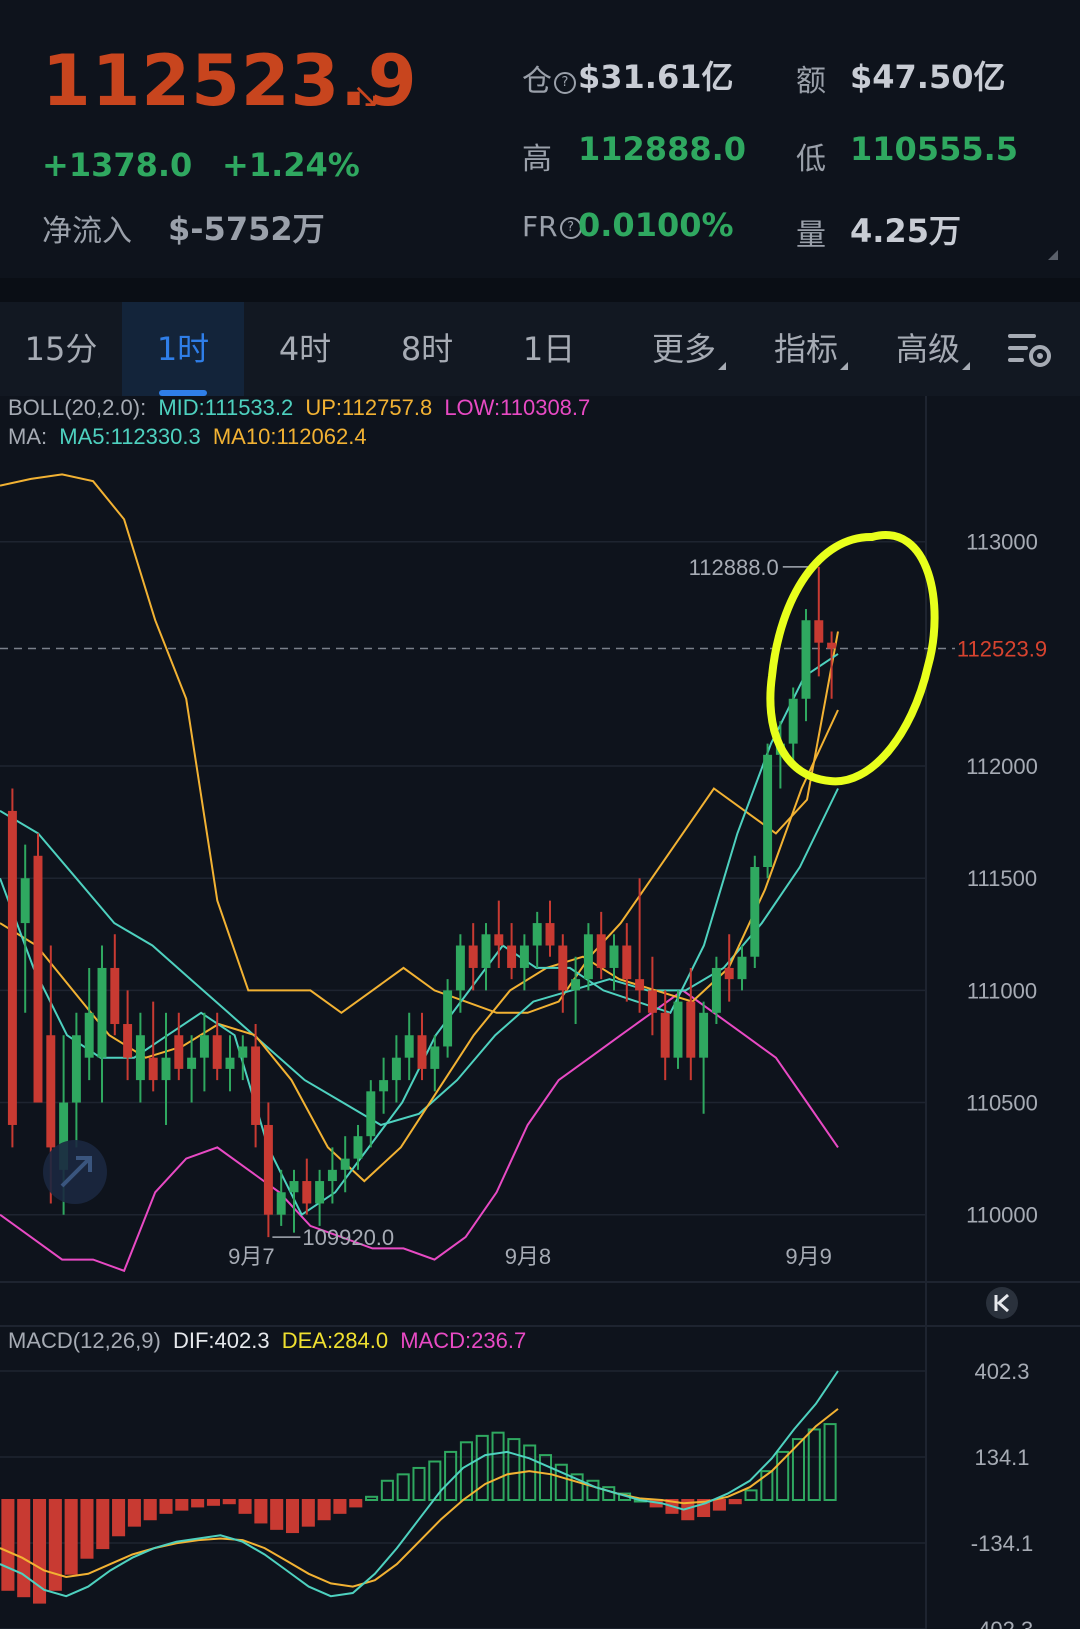 This screenshot has height=1629, width=1080. I want to click on high-label: 高, so click(537, 159).